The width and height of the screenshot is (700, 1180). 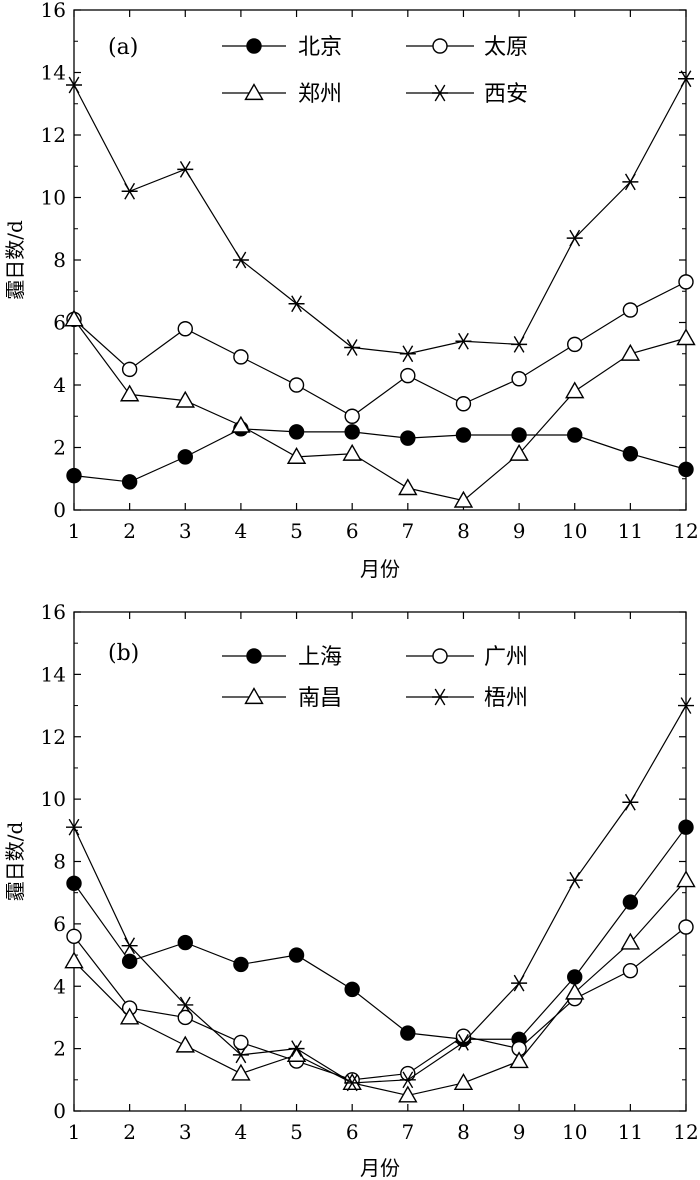 I want to click on legend-label: 梧州, so click(x=506, y=698).